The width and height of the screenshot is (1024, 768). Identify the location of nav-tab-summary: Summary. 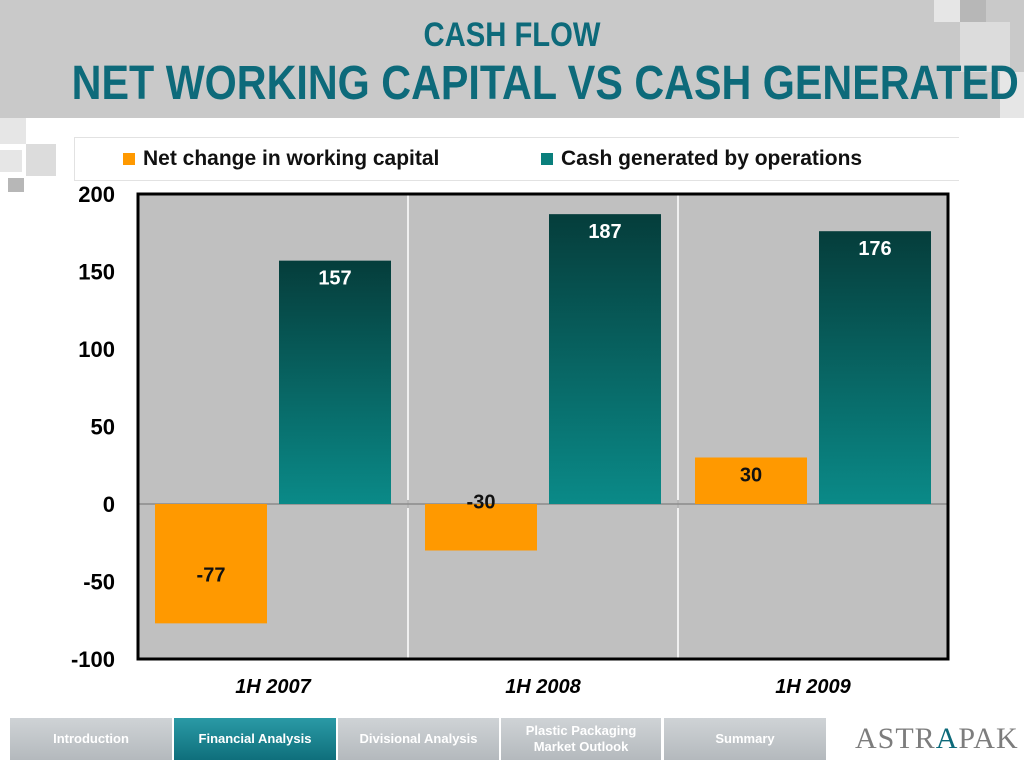
(745, 739).